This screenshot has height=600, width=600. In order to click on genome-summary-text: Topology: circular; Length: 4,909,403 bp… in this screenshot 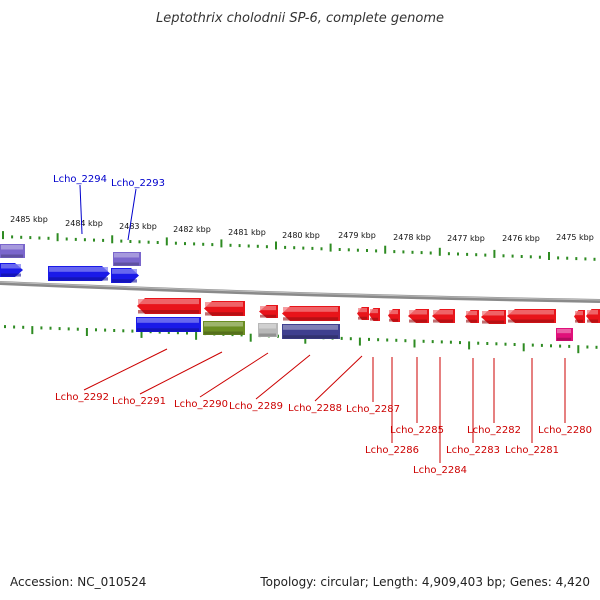, I will do `click(424, 582)`.